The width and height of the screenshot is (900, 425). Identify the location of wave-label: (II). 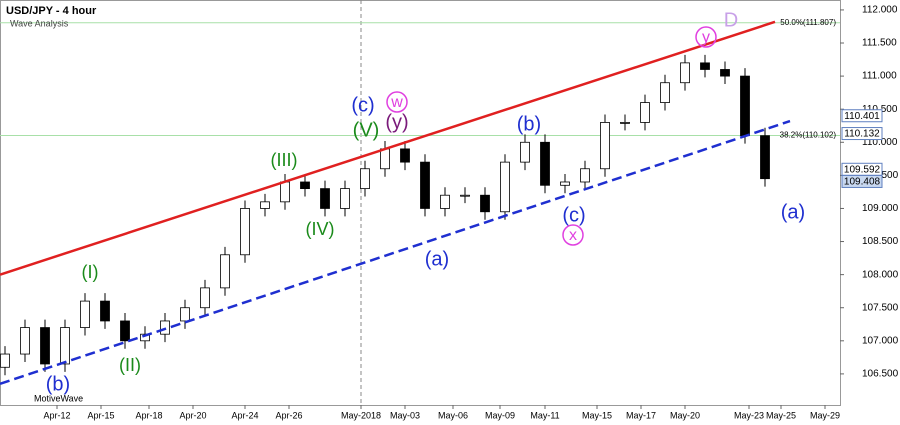
(130, 365).